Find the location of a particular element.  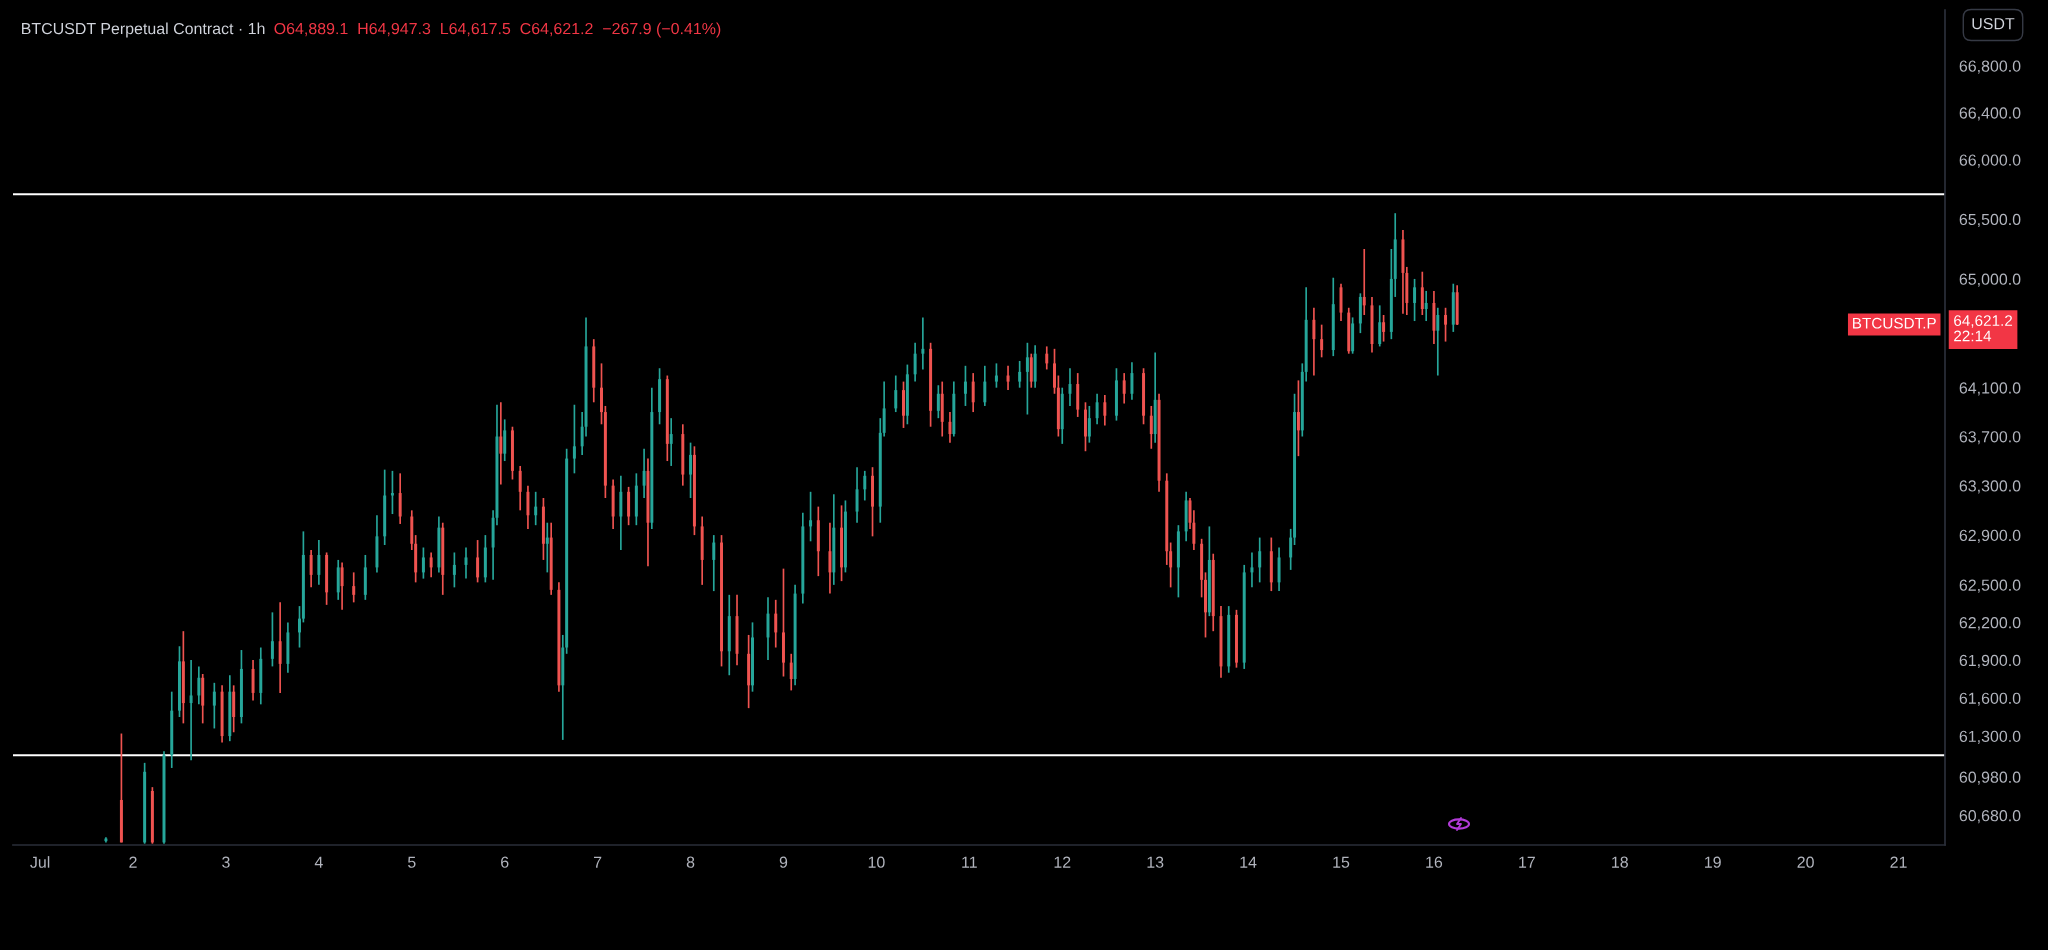

y-tick-label: 66,000.0 is located at coordinates (1990, 161).